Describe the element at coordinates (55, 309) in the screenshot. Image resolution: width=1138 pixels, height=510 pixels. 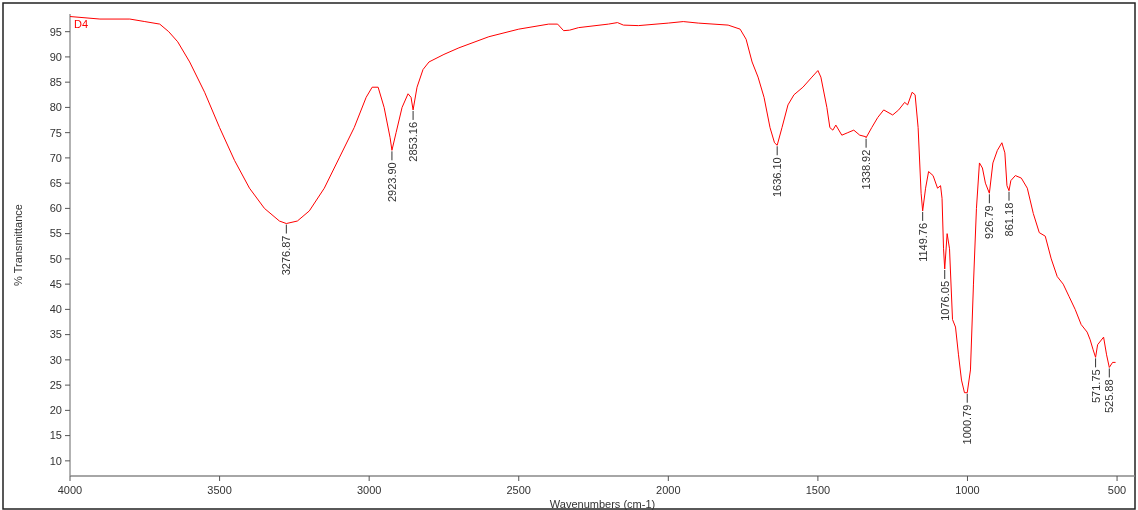
I see `y-tick-label: 40` at that location.